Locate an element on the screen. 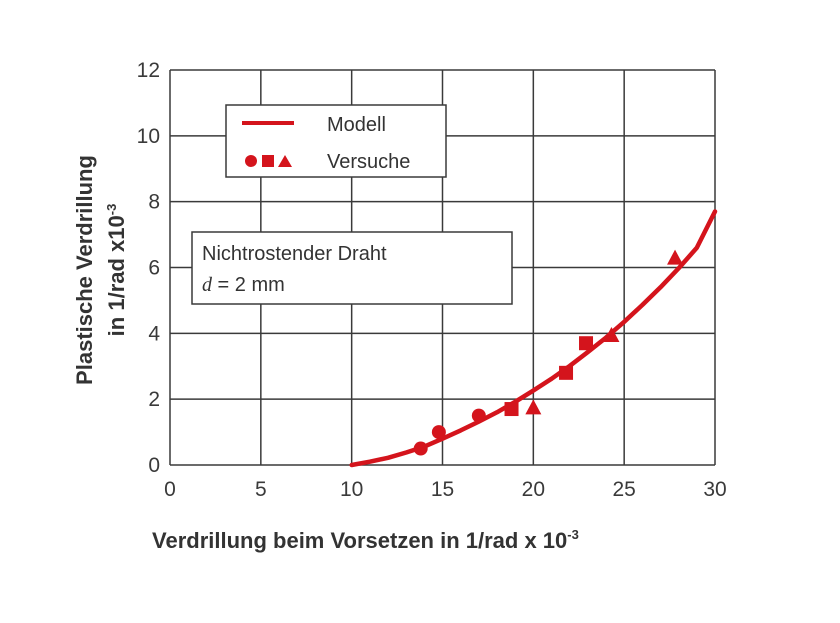  y-tick-label: 8 is located at coordinates (154, 202).